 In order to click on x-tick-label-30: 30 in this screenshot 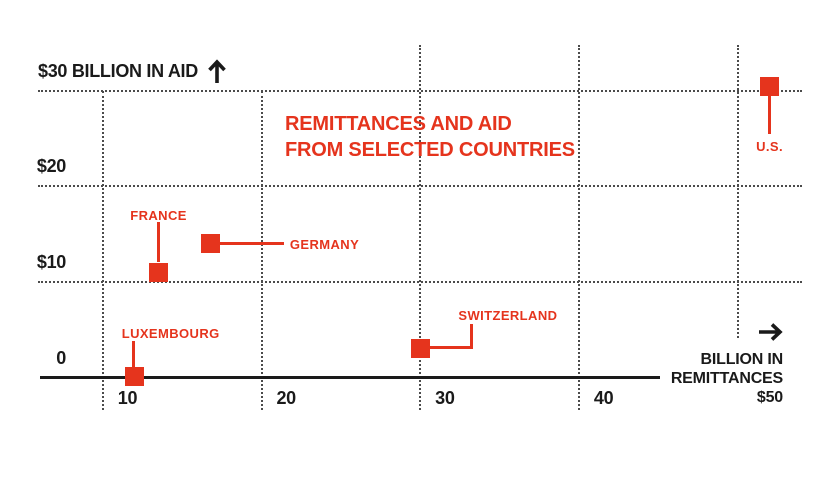, I will do `click(445, 398)`.